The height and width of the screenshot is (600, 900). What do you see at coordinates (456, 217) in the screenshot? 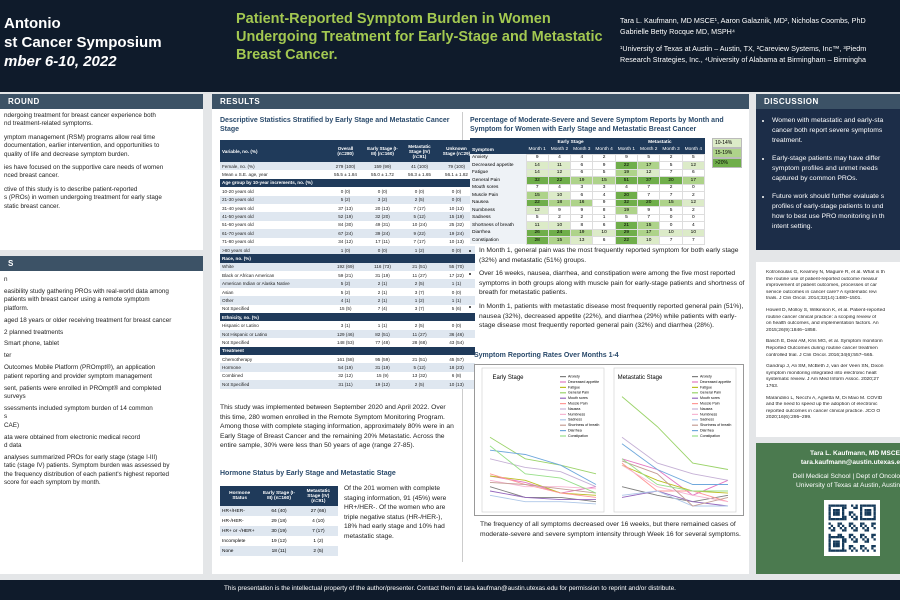
I see `table-cell: 15 (19)` at bounding box center [456, 217].